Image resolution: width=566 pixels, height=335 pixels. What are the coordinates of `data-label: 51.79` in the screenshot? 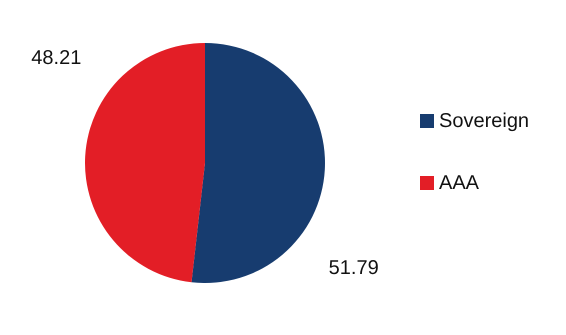 It's located at (353, 267).